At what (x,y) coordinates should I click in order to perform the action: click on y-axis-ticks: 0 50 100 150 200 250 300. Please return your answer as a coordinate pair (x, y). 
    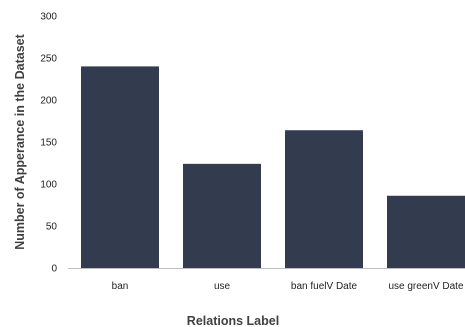
    Looking at the image, I should click on (48, 143).